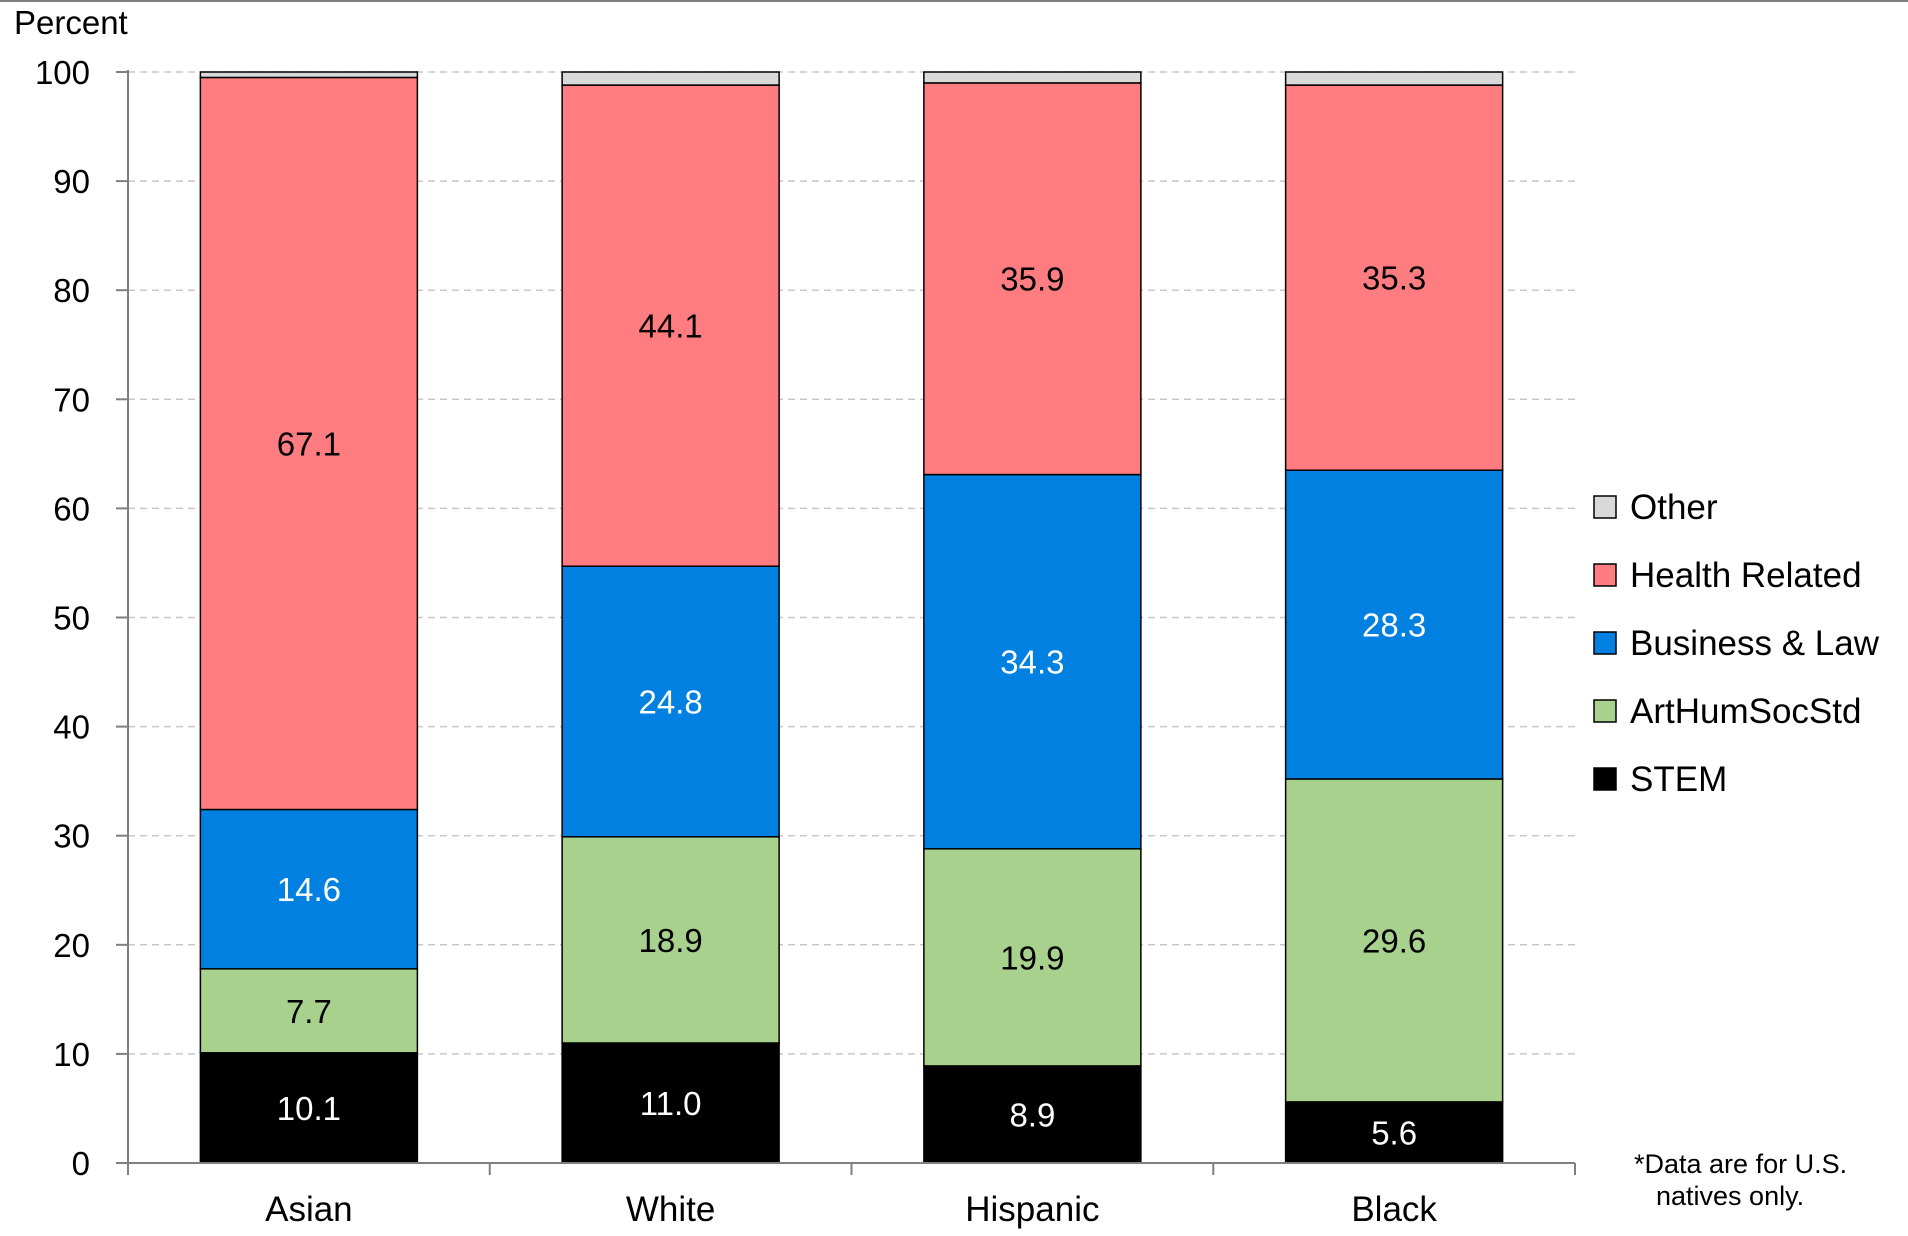 The height and width of the screenshot is (1236, 1908). I want to click on x-tick-label: Hispanic, so click(1032, 1209).